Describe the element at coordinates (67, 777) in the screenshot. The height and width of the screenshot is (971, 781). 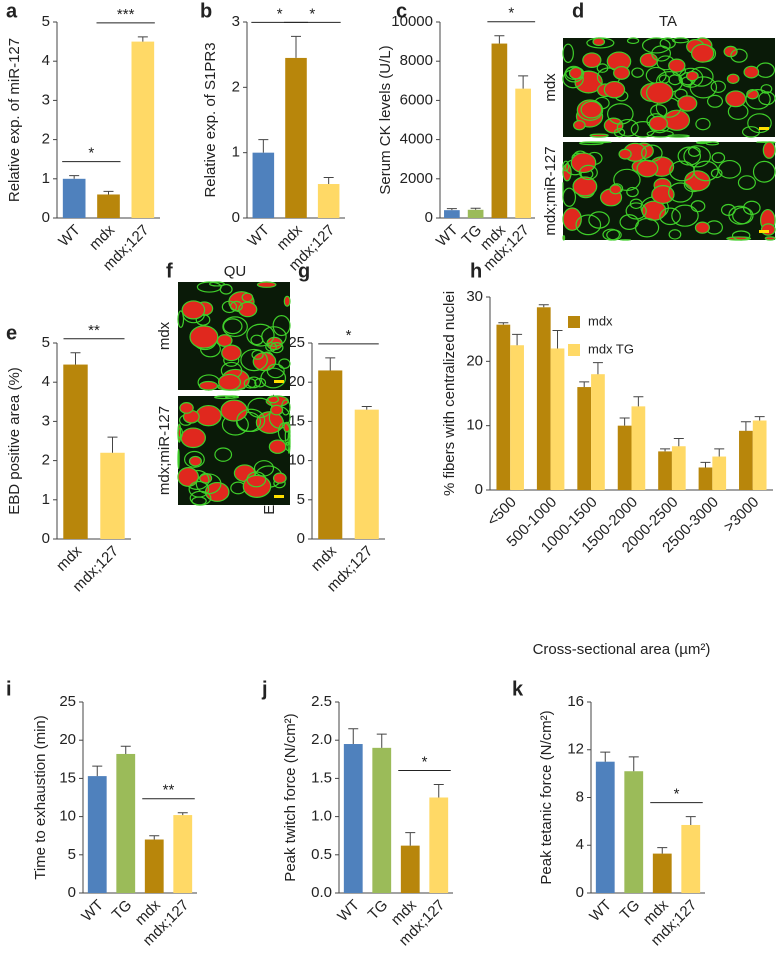
I see `y-tick-label: 15` at that location.